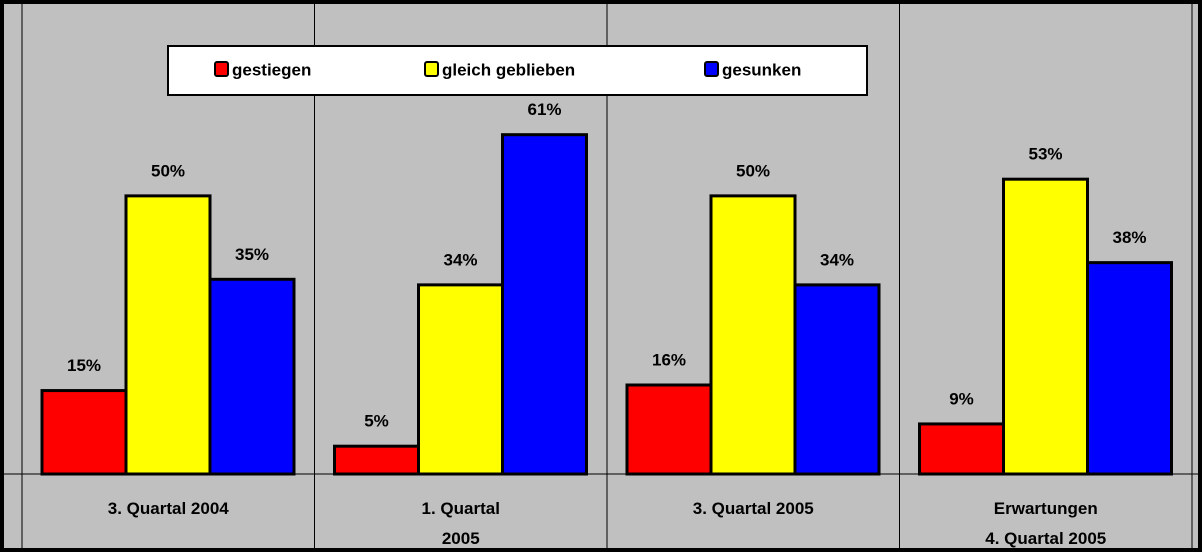  What do you see at coordinates (1046, 523) in the screenshot?
I see `x-tick-label: Erwartungen 4. Quartal 2005` at bounding box center [1046, 523].